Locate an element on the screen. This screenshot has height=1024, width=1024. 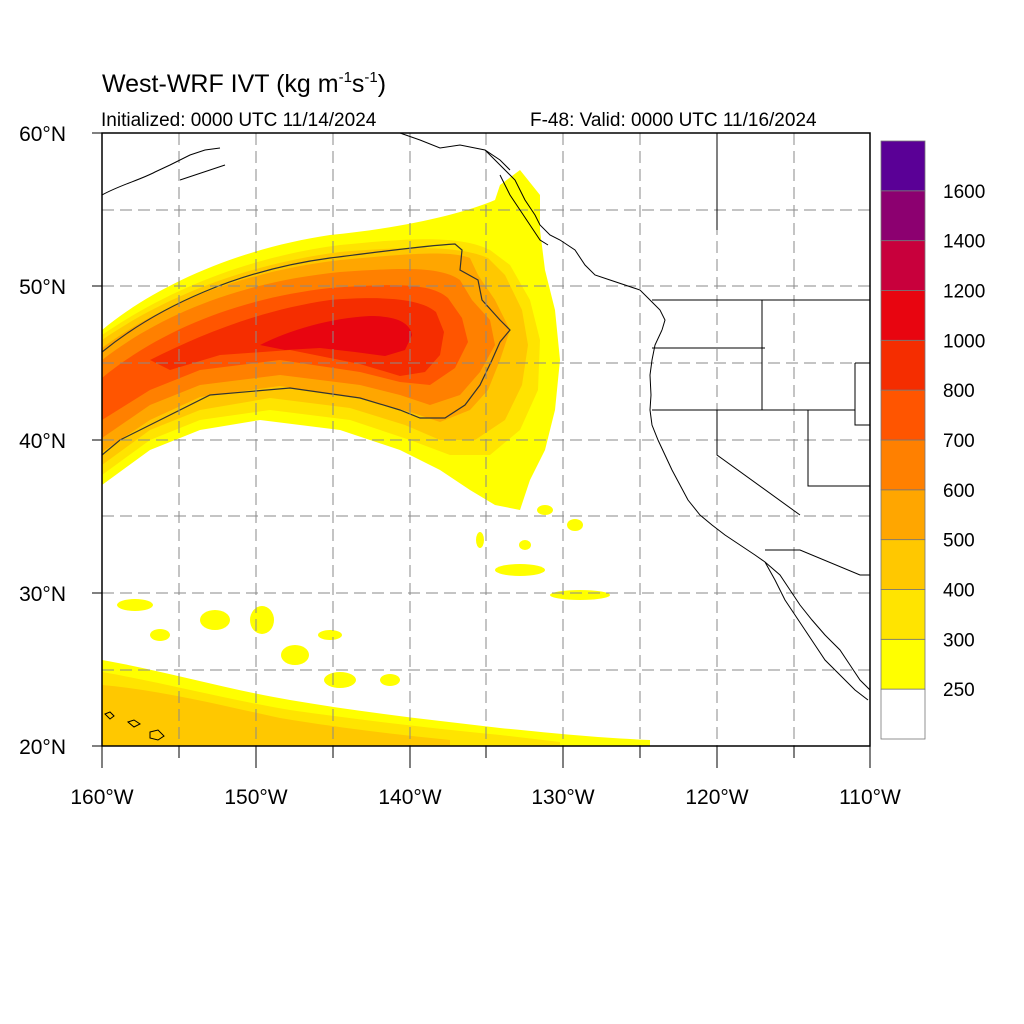
lon-label: 110°W is located at coordinates (870, 797).